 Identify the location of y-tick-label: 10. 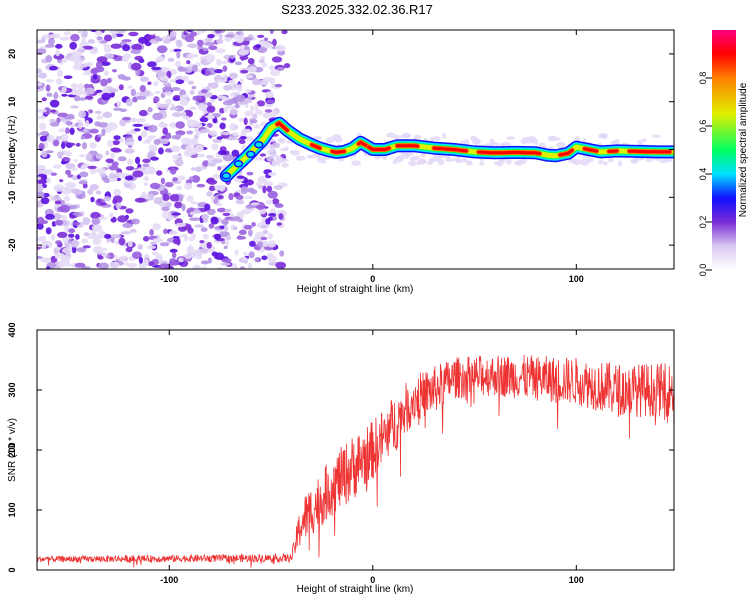
(12, 102).